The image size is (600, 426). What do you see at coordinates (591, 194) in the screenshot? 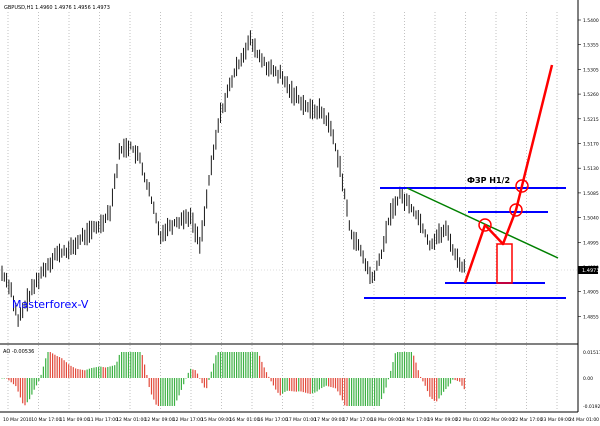
I see `price-tick-label: 1.5085` at bounding box center [591, 194].